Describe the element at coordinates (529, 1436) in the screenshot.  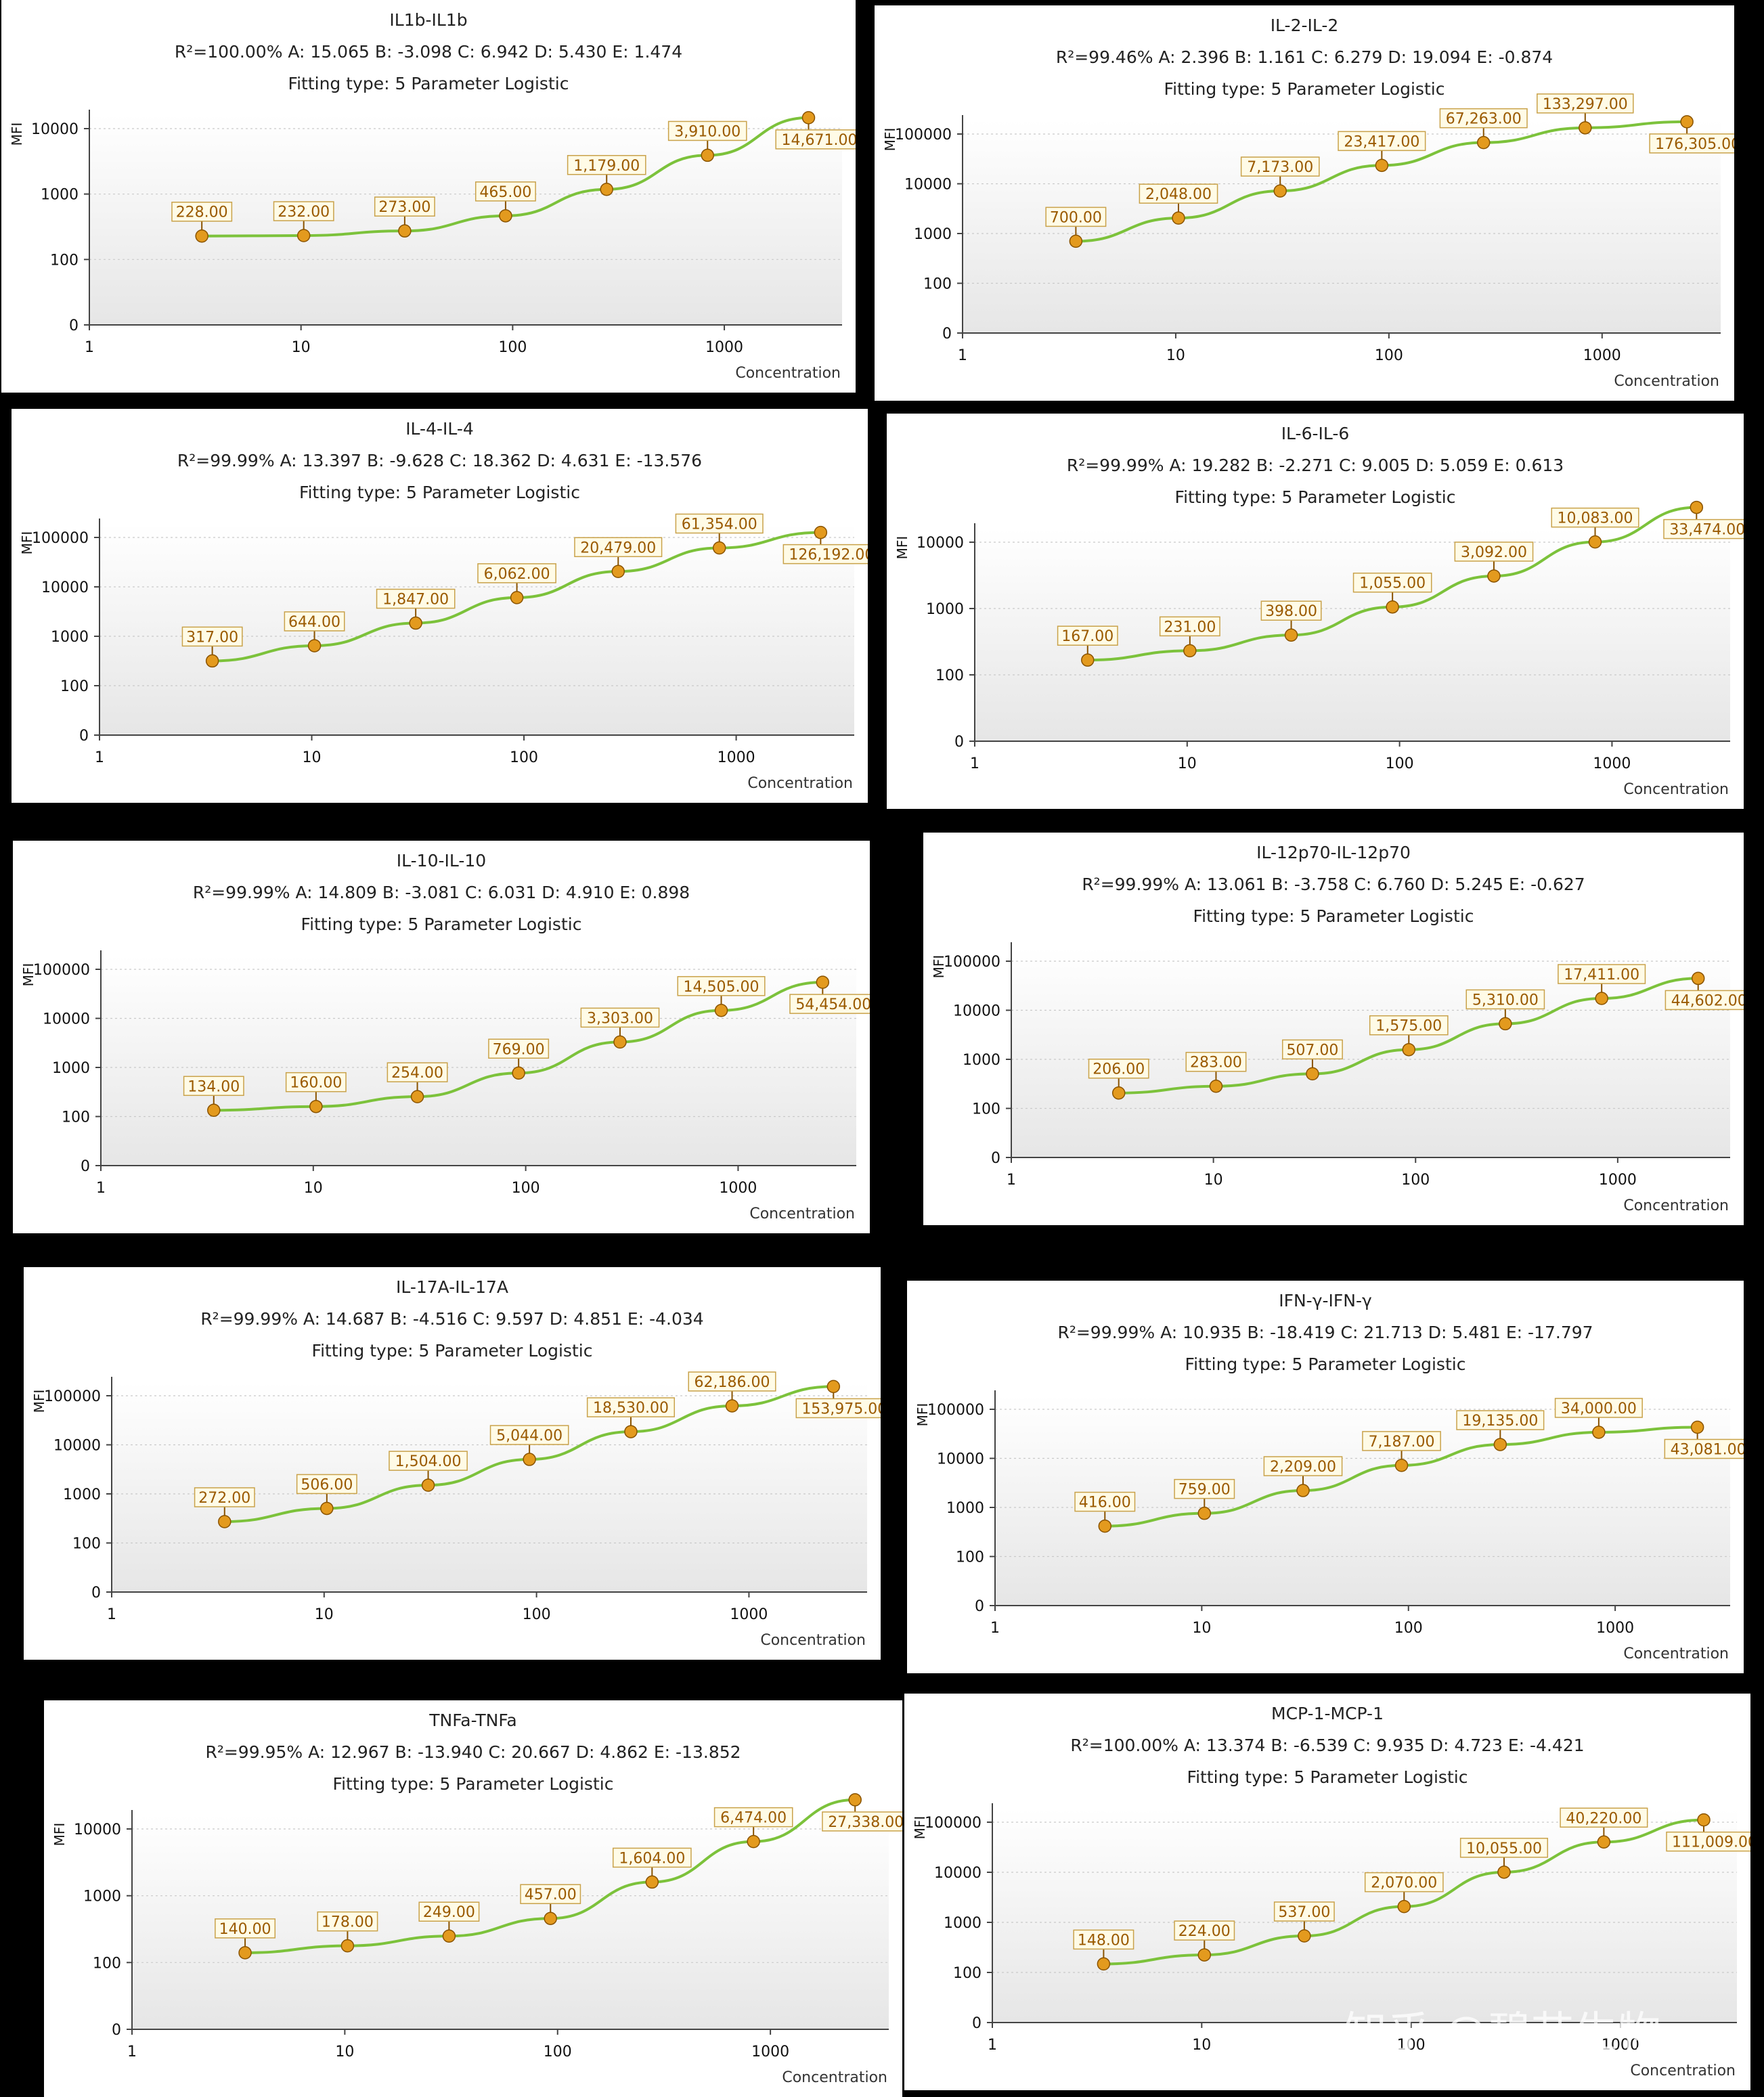
I see `data-label: 5,044.00` at that location.